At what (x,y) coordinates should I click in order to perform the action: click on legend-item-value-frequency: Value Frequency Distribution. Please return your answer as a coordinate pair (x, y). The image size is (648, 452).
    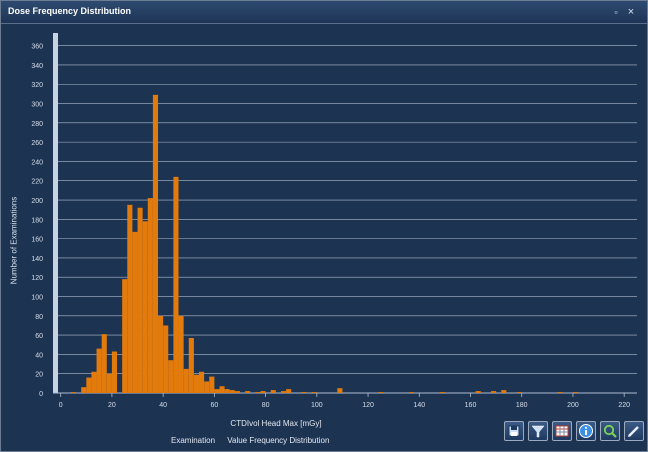
    Looking at the image, I should click on (278, 440).